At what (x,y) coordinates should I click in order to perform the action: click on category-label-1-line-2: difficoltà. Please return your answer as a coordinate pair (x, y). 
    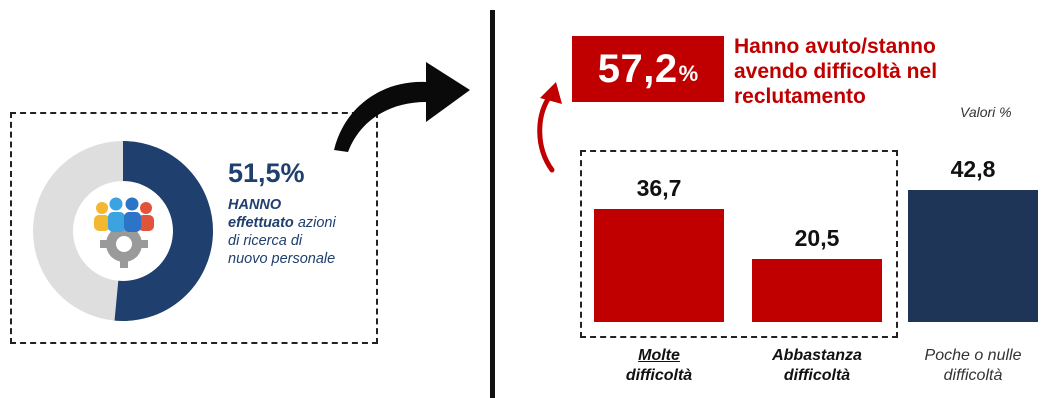
    Looking at the image, I should click on (659, 375).